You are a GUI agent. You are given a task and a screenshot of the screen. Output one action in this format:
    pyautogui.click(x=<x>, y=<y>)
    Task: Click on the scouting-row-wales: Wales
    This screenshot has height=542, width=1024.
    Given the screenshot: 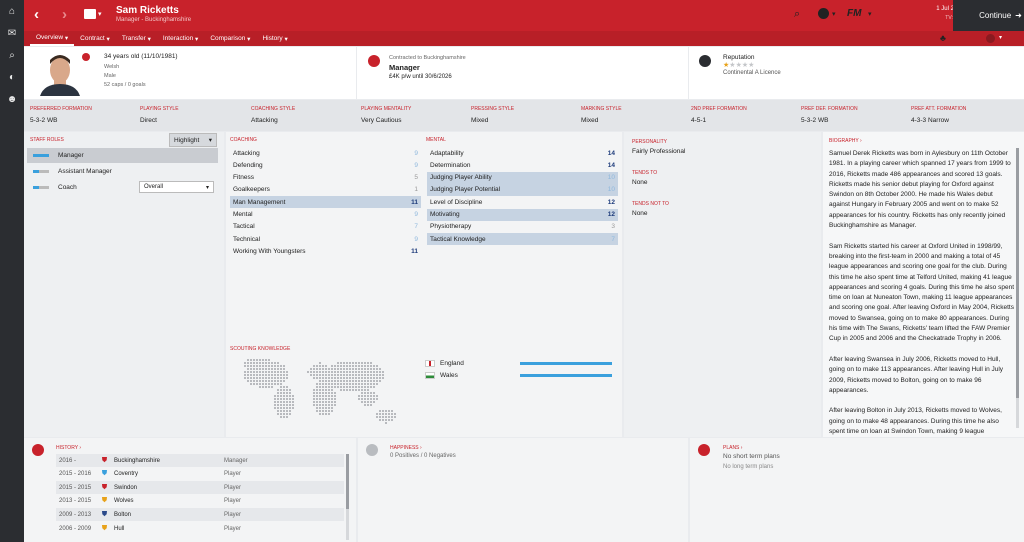 What is the action you would take?
    pyautogui.click(x=520, y=375)
    